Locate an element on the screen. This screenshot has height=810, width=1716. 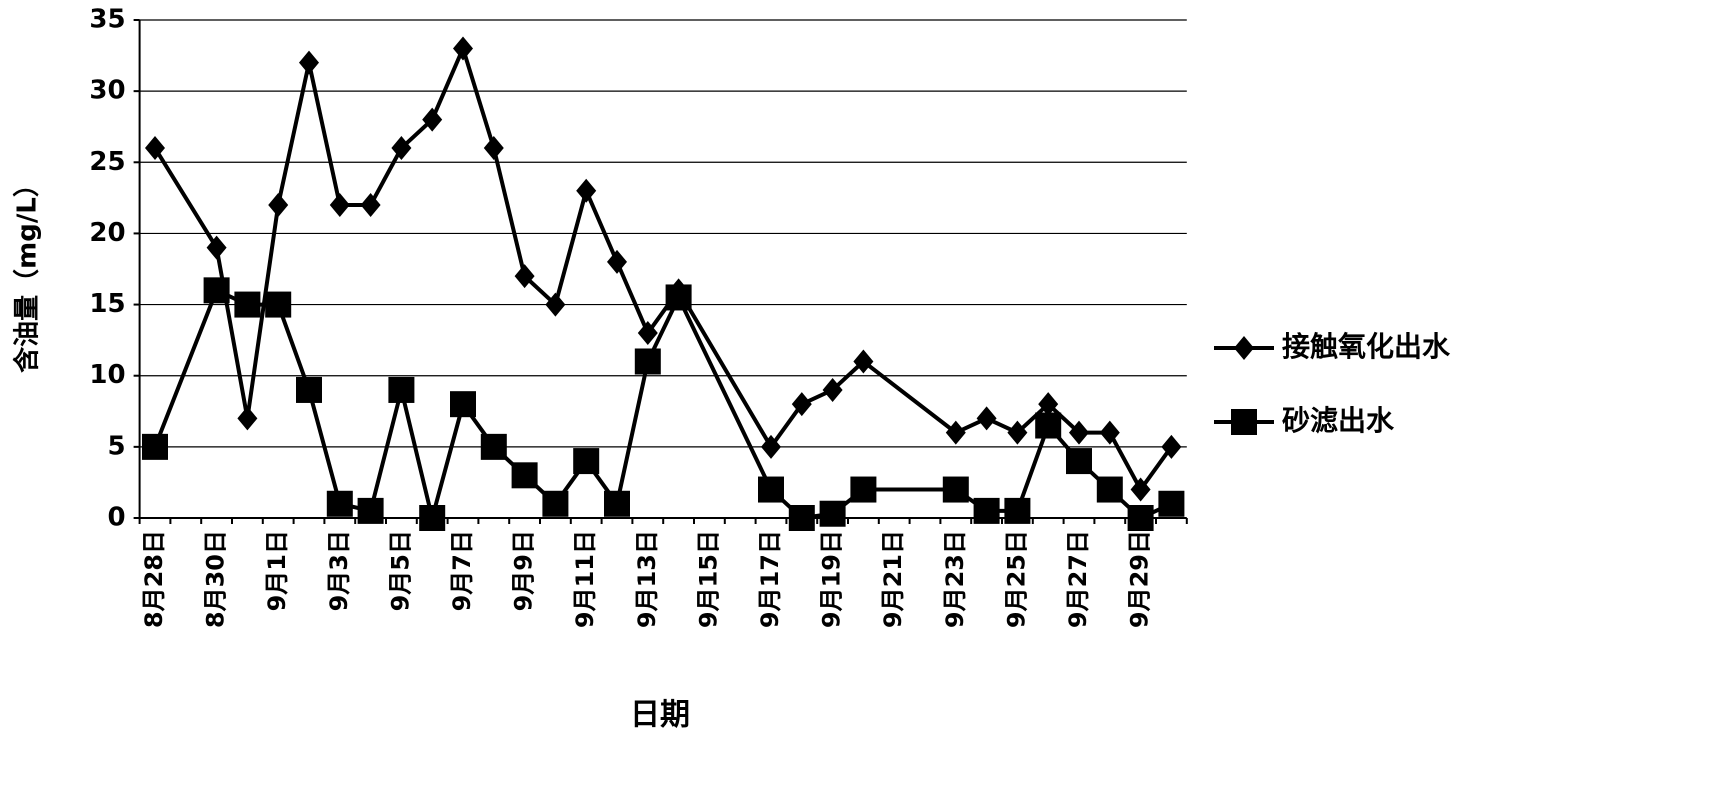
x-tick-label: 9月1日 is located at coordinates (277, 570).